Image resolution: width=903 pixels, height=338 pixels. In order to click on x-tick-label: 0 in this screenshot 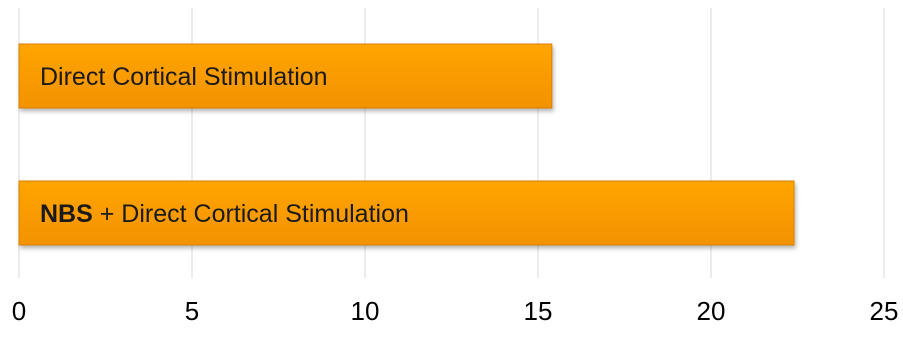, I will do `click(19, 311)`.